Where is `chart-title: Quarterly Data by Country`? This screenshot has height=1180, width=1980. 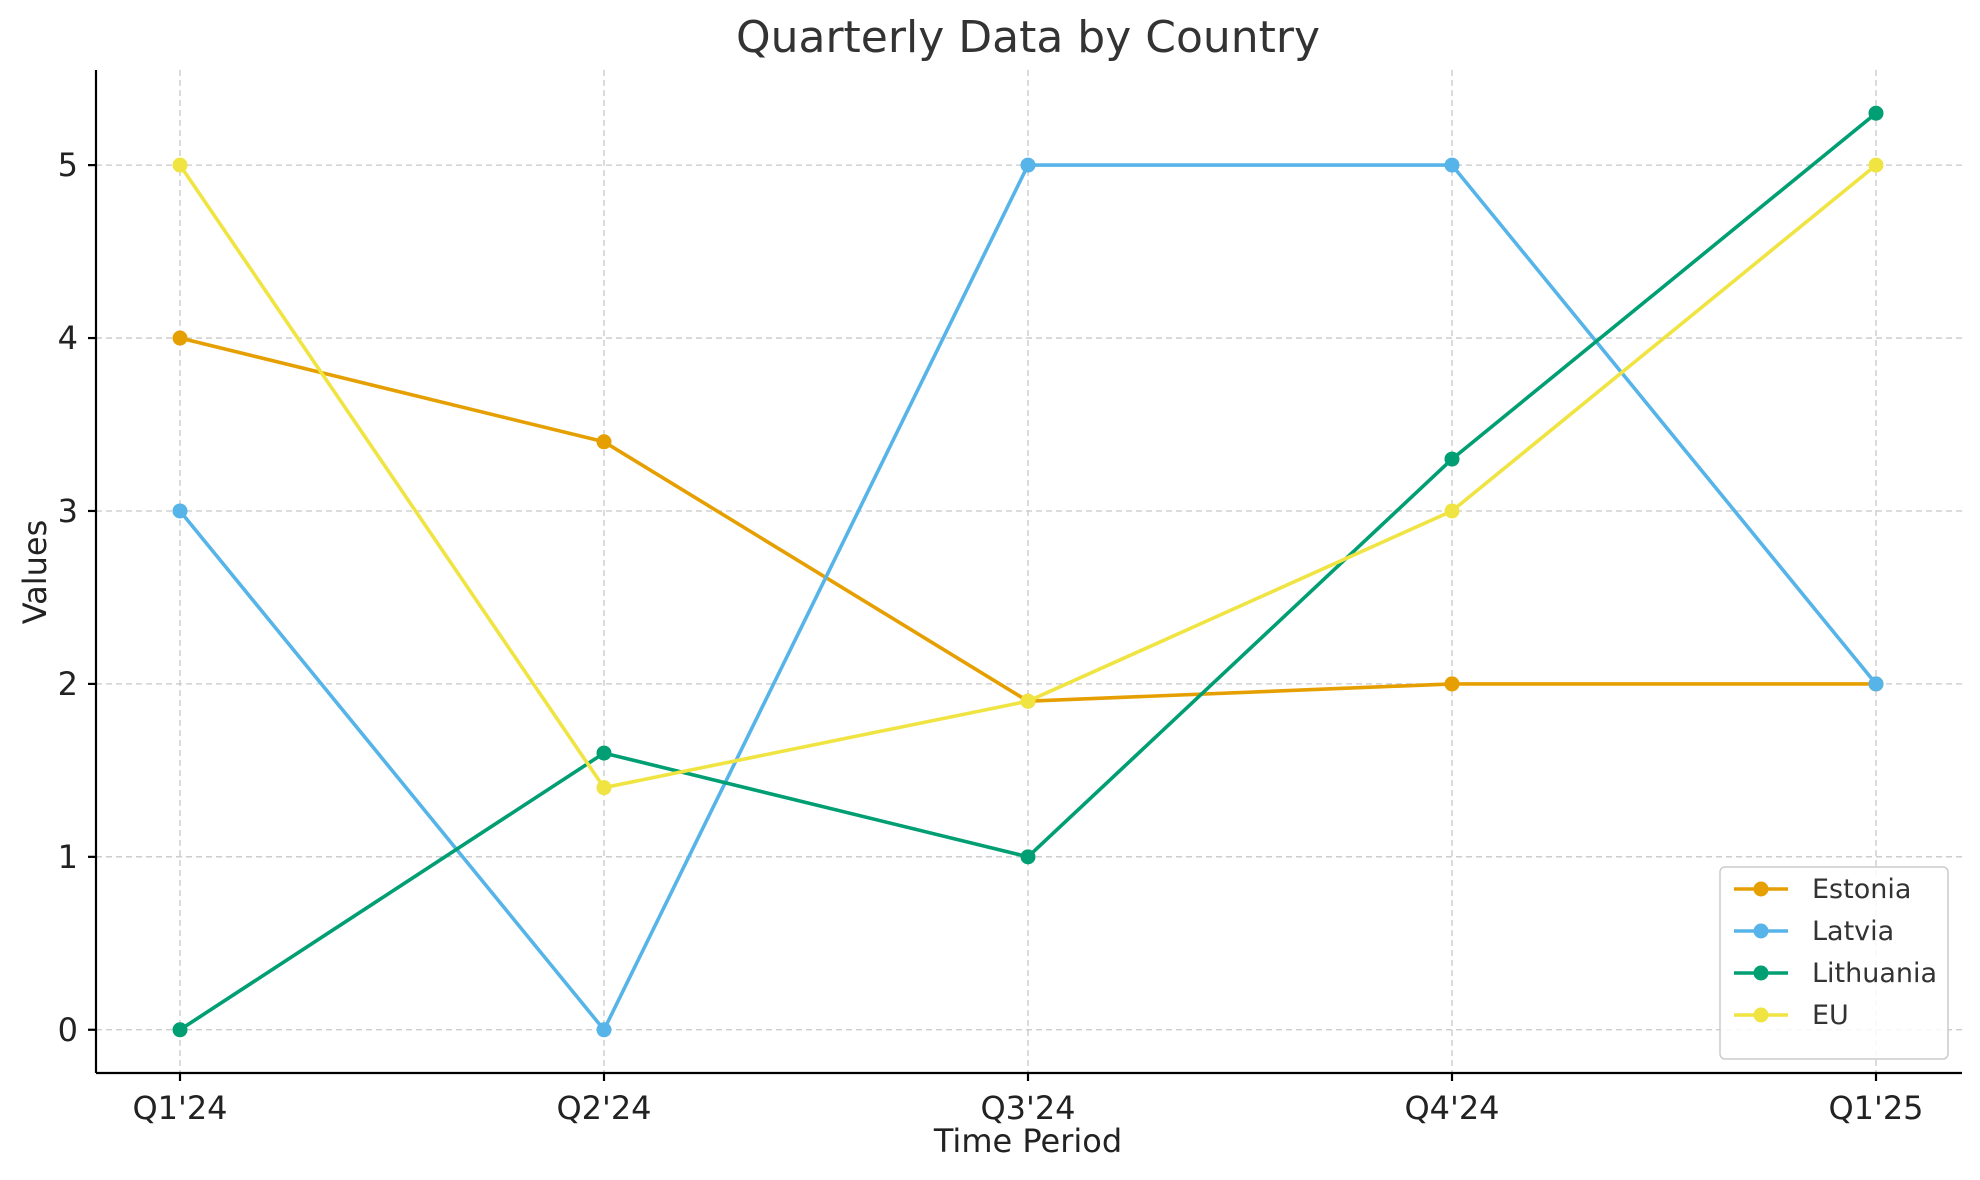
chart-title: Quarterly Data by Country is located at coordinates (1028, 37).